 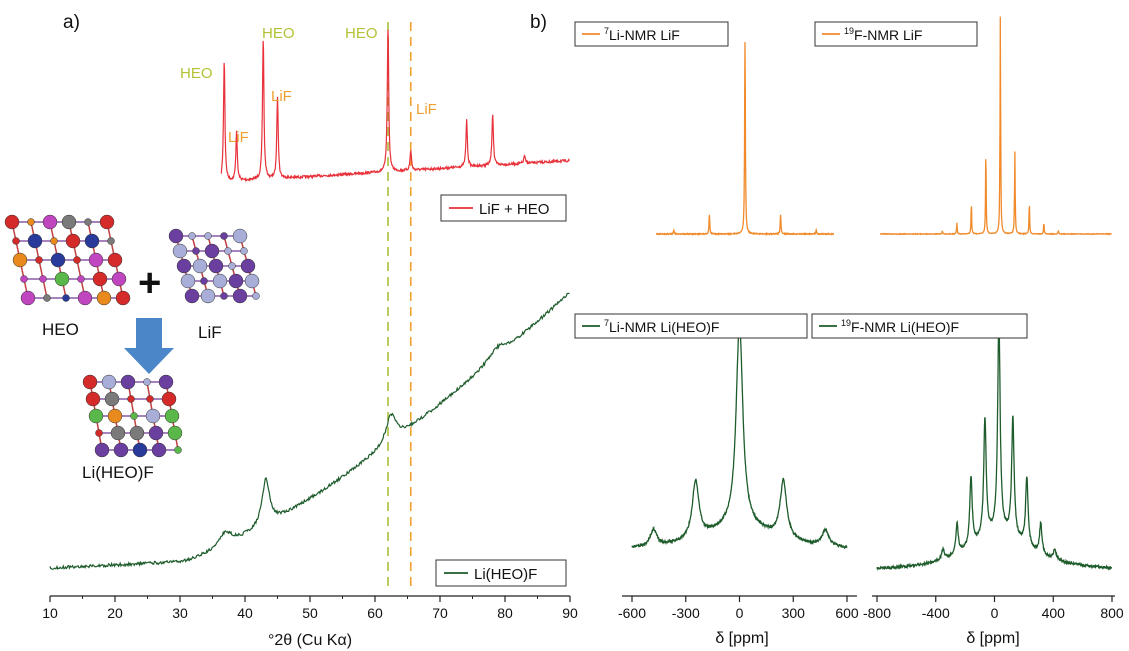 What do you see at coordinates (995, 126) in the screenshot?
I see `f19-lif-spectrum-line` at bounding box center [995, 126].